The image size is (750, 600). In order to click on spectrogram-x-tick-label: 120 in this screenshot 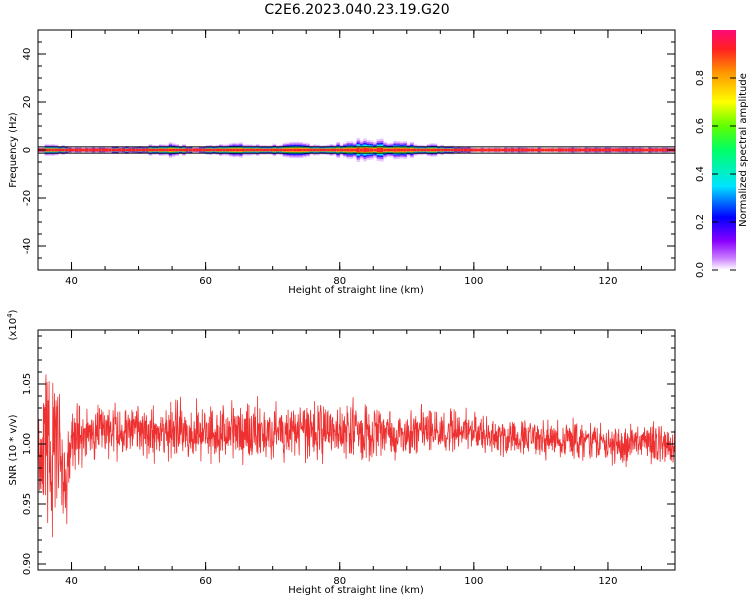, I will do `click(607, 281)`.